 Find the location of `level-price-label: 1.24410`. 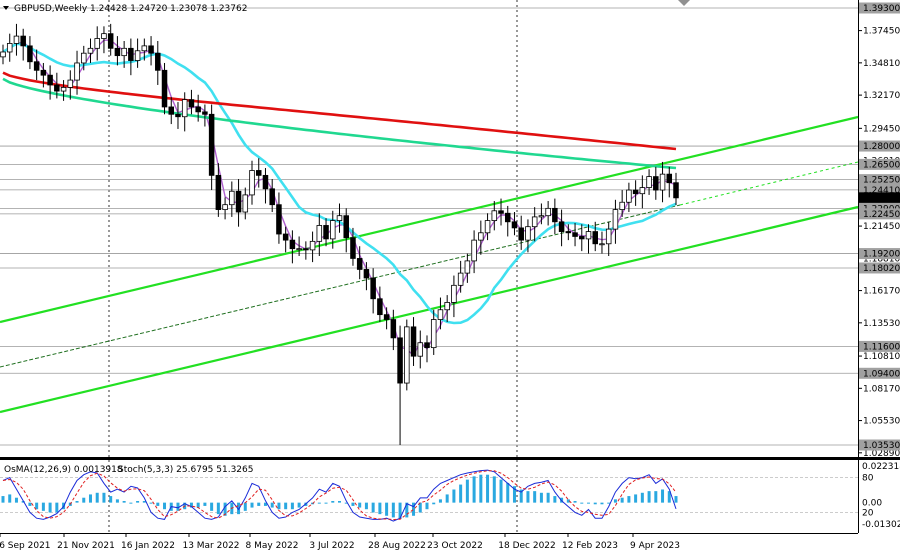

level-price-label: 1.24410 is located at coordinates (881, 191).